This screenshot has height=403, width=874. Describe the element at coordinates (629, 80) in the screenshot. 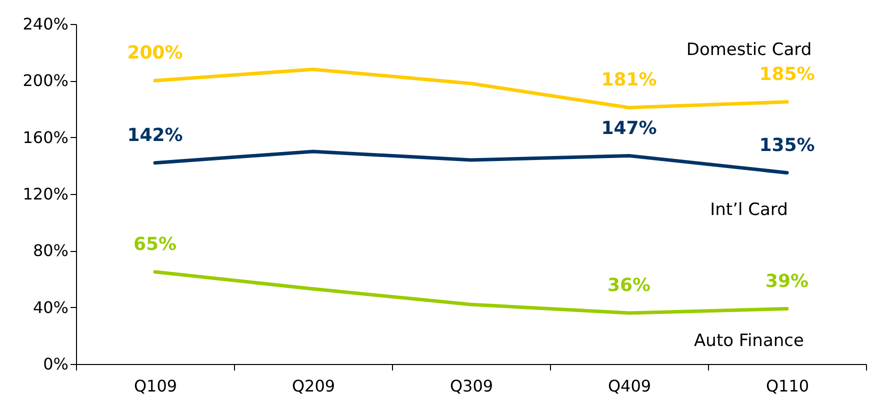

I see `data-label: 181%` at that location.